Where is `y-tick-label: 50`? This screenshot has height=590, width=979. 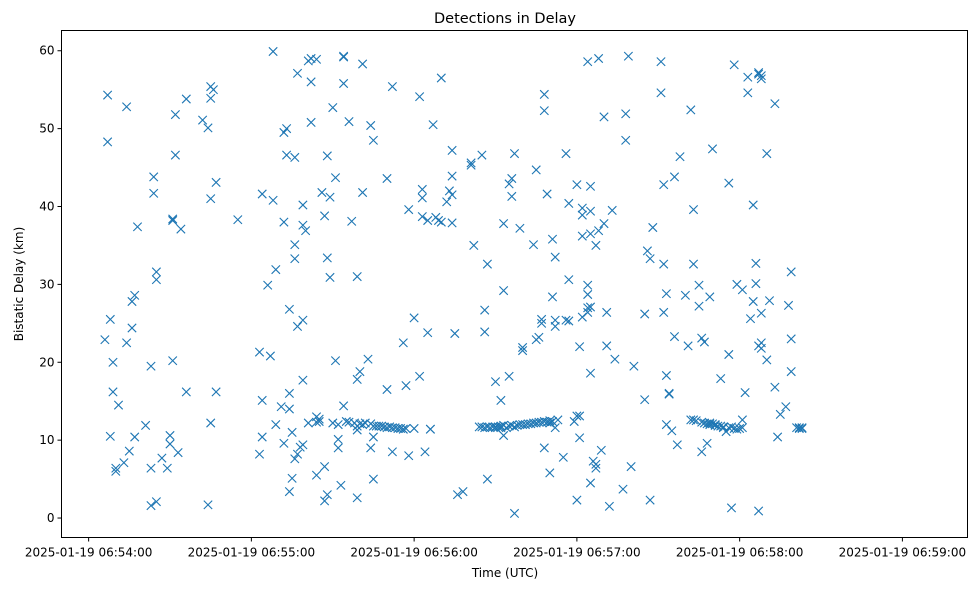 y-tick-label: 50 is located at coordinates (46, 129).